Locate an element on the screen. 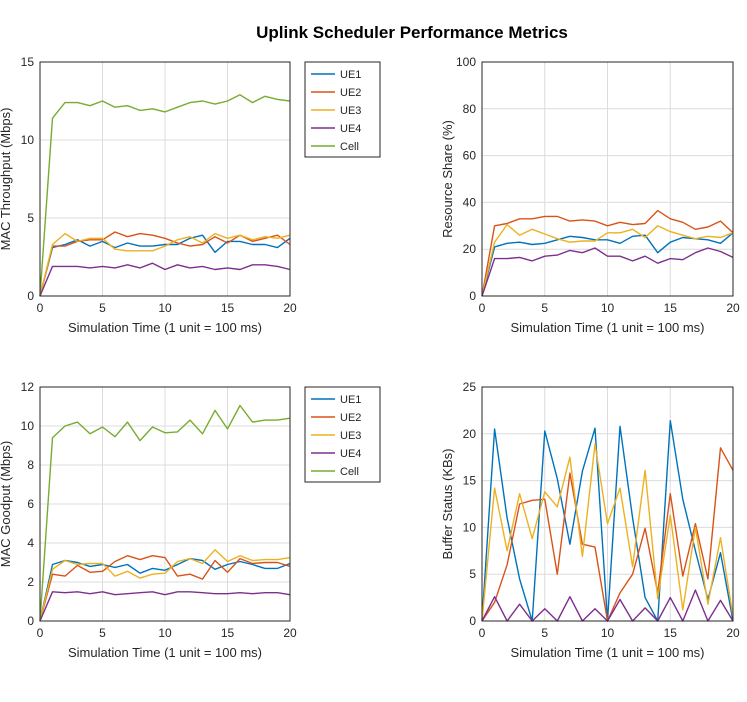 This screenshot has height=702, width=747. y-axis-label: Buffer Status (KBs) is located at coordinates (447, 503).